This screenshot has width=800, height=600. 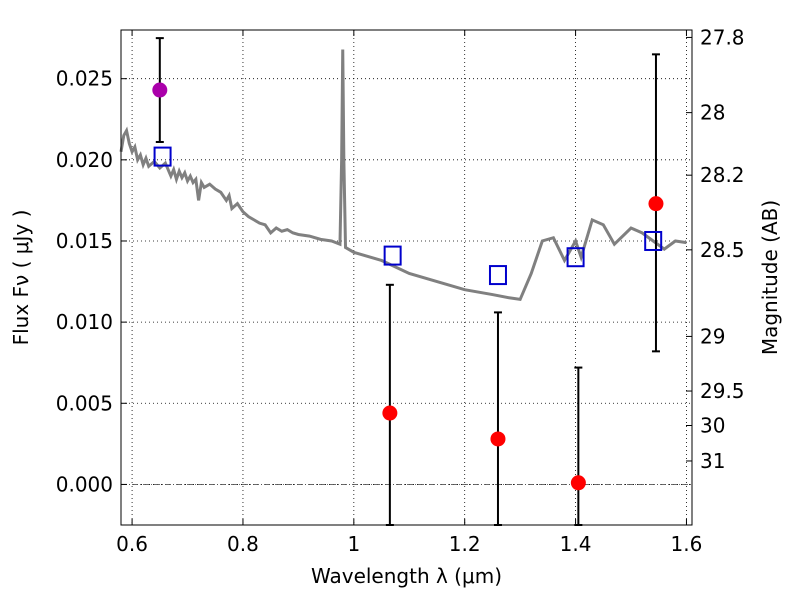 What do you see at coordinates (243, 544) in the screenshot?
I see `x-tick-label: 0.8` at bounding box center [243, 544].